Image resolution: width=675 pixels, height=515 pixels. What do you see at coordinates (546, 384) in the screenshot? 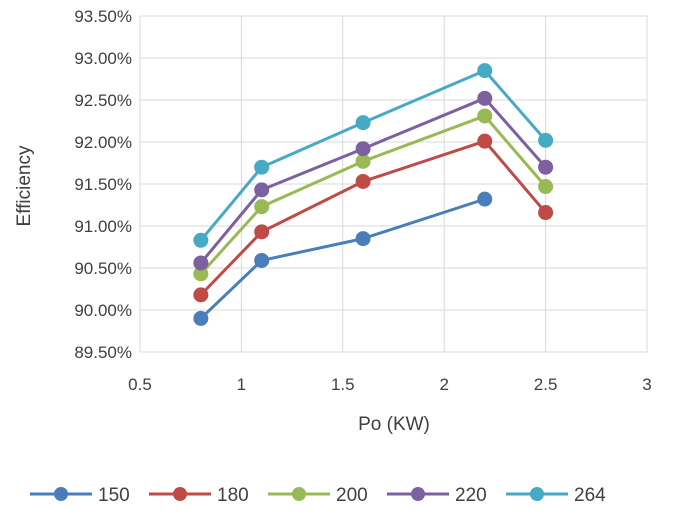
I see `x-tick-label: 2.5` at bounding box center [546, 384].